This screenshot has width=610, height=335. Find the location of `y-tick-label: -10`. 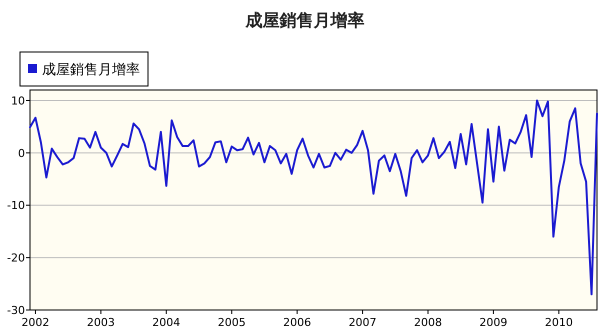

y-tick-label: -10 is located at coordinates (16, 205).